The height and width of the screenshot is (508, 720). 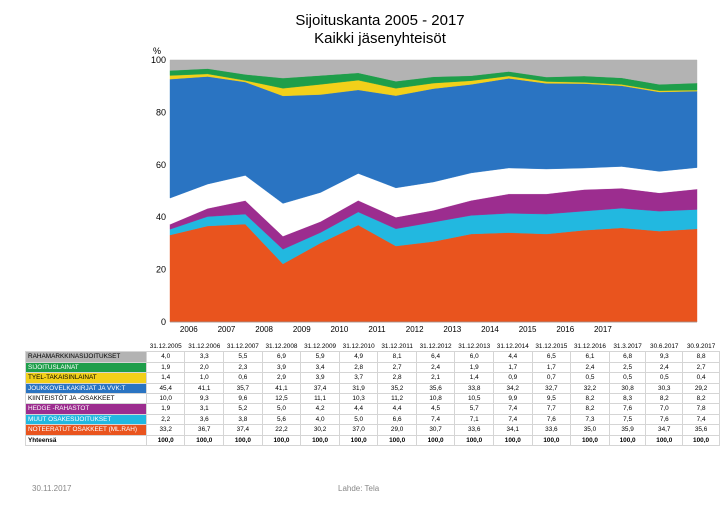 What do you see at coordinates (161, 112) in the screenshot?
I see `y-tick-label: 80` at bounding box center [161, 112].